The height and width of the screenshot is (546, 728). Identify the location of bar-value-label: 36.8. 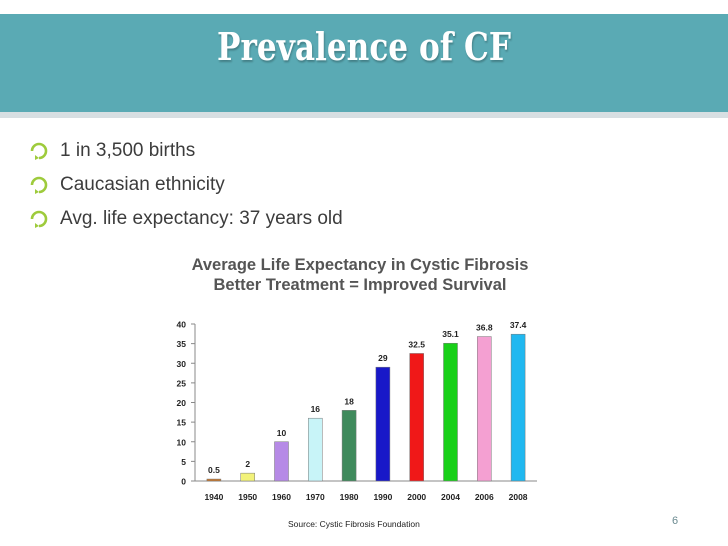
(484, 328).